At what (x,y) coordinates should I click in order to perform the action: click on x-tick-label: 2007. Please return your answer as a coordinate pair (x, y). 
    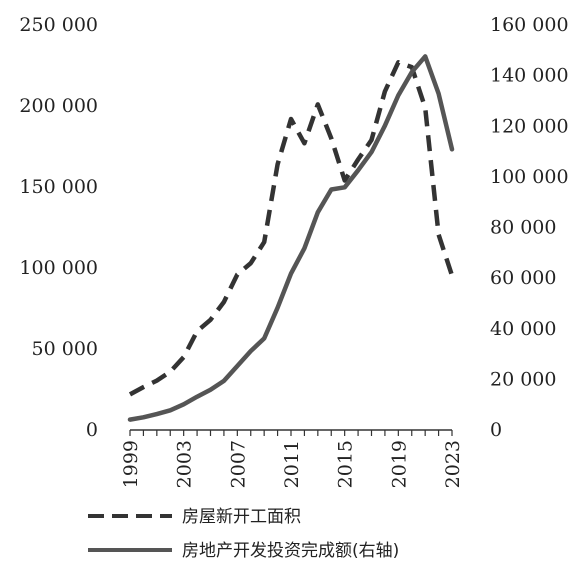
    Looking at the image, I should click on (238, 464).